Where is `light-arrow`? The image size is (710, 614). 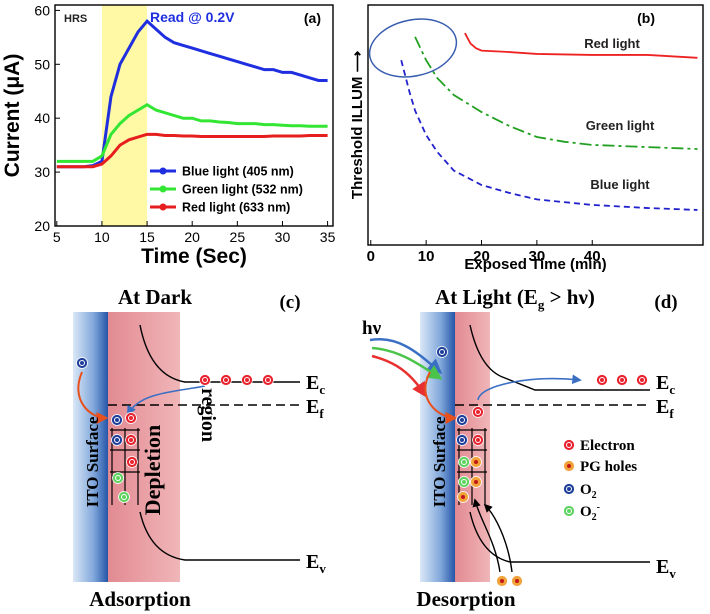
light-arrow is located at coordinates (399, 376).